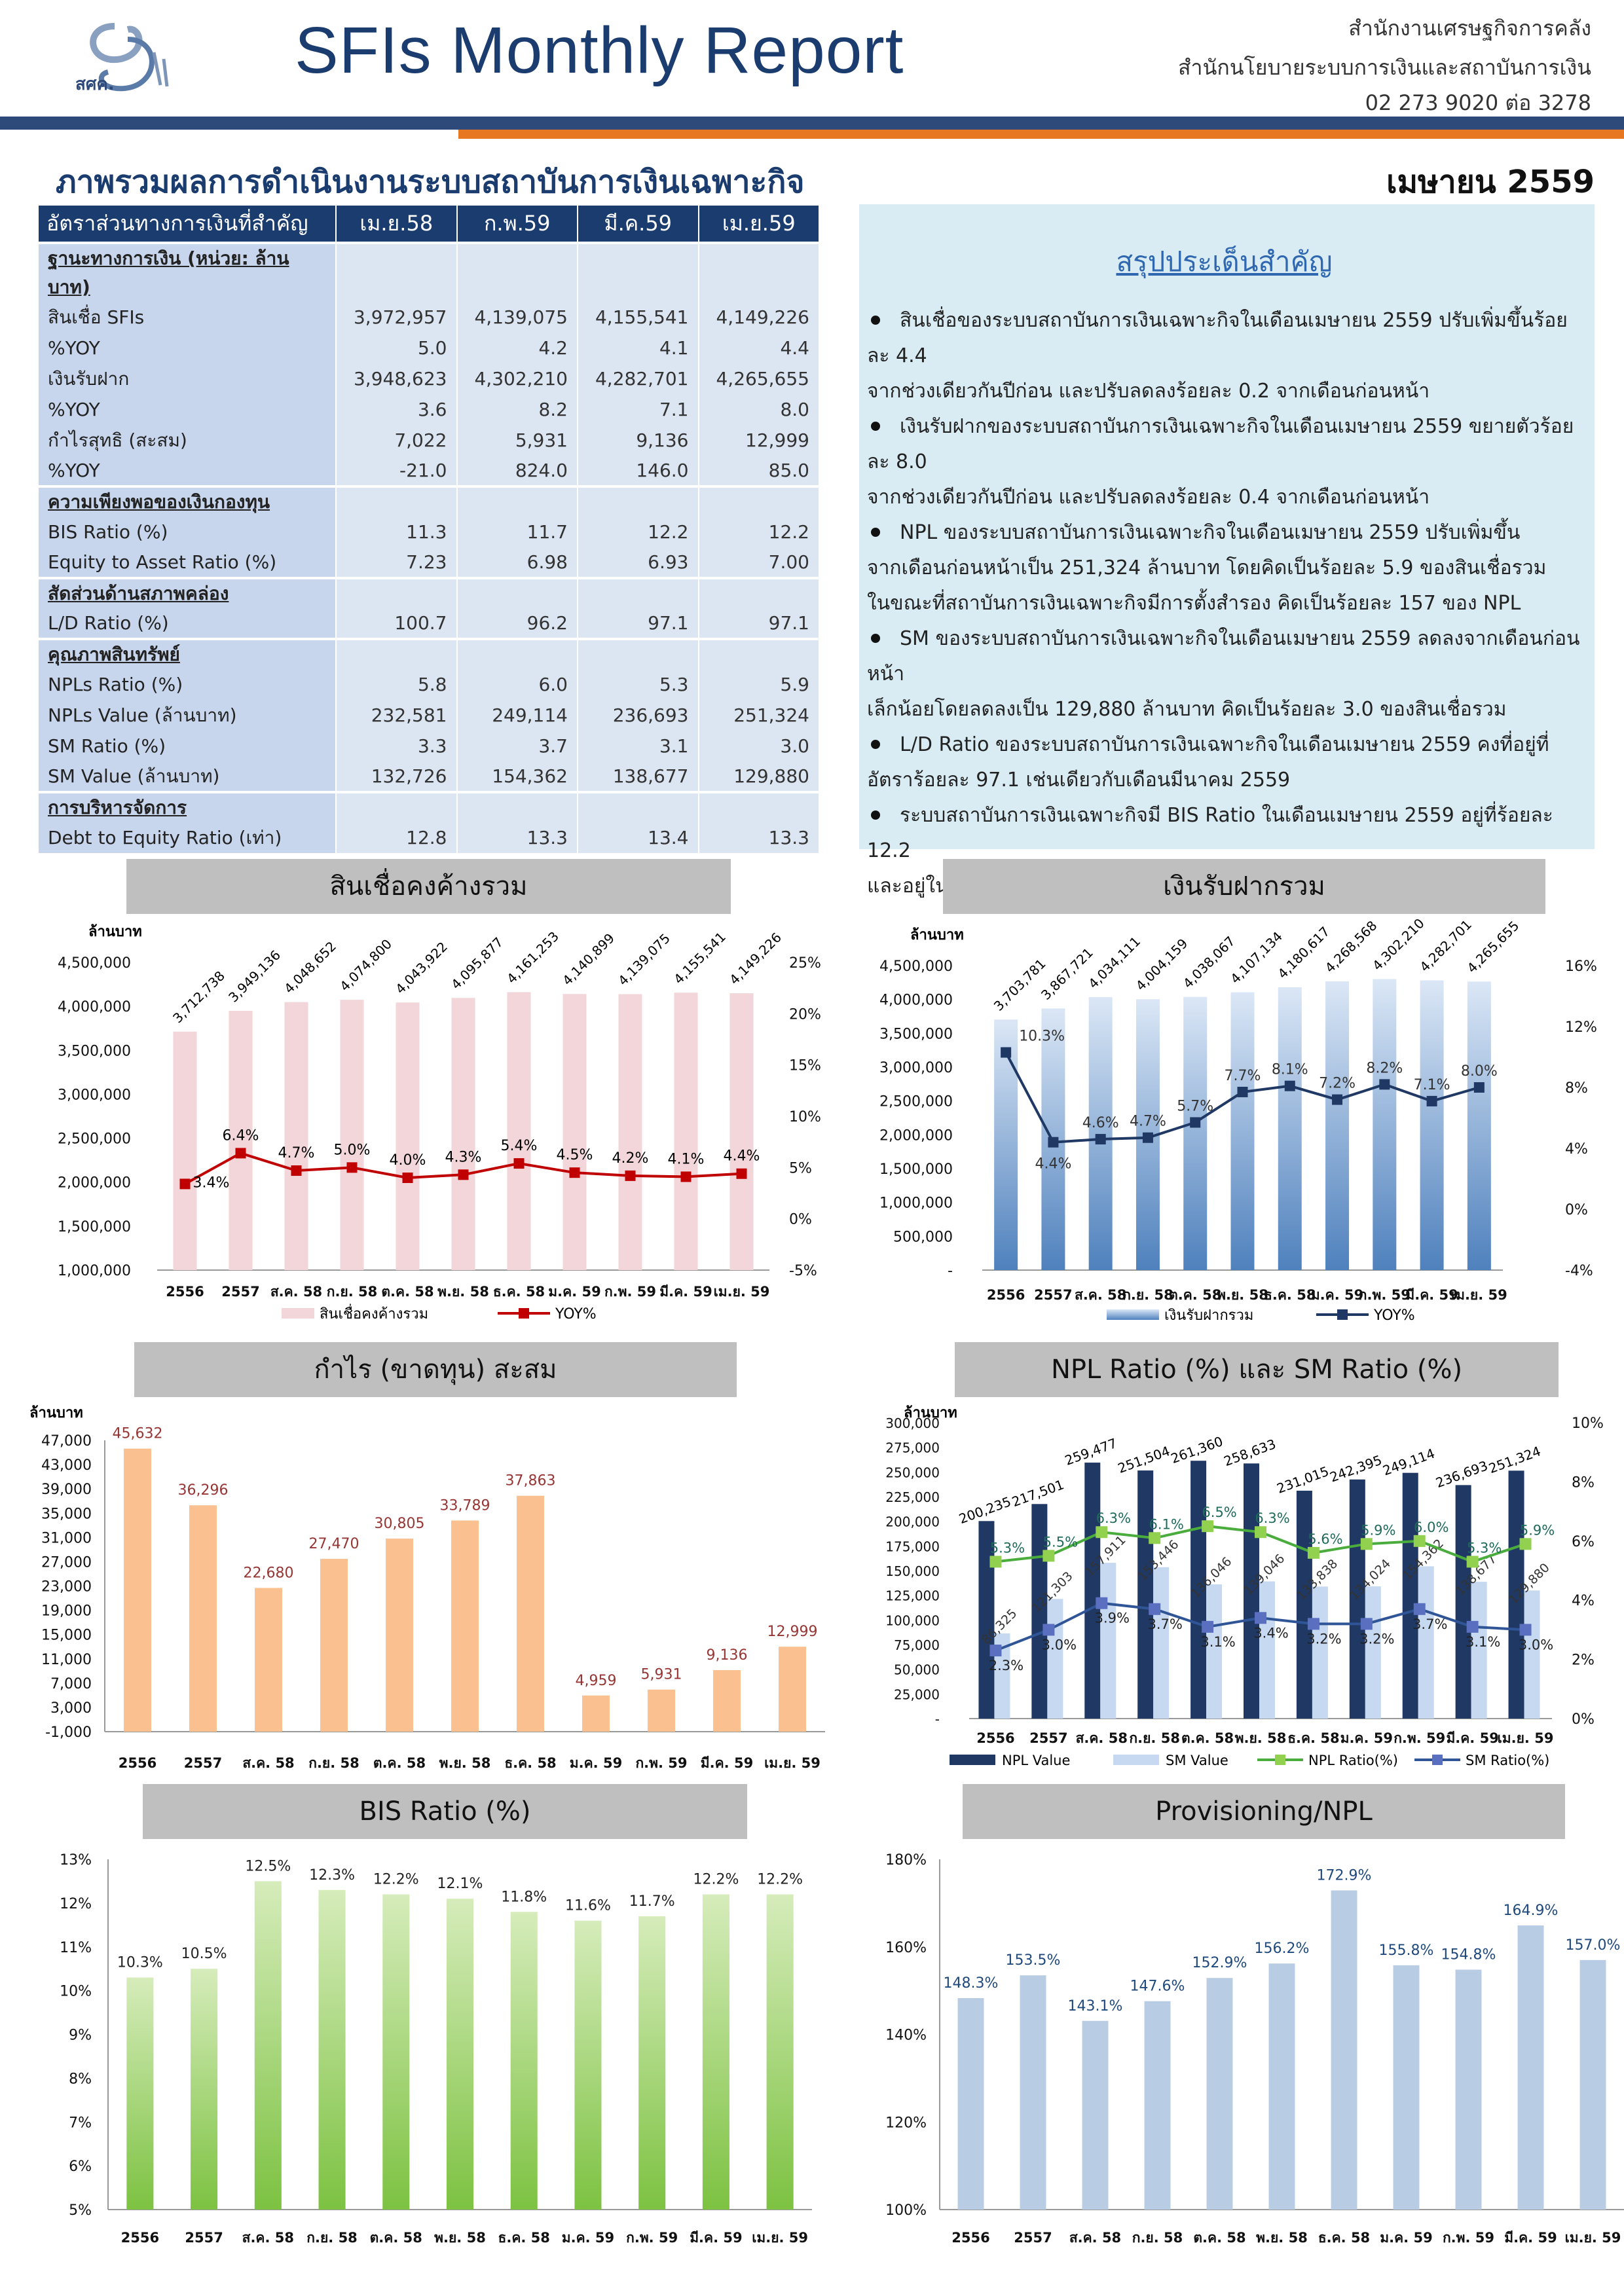 The height and width of the screenshot is (2296, 1624). What do you see at coordinates (875, 744) in the screenshot?
I see `bullet-icon` at bounding box center [875, 744].